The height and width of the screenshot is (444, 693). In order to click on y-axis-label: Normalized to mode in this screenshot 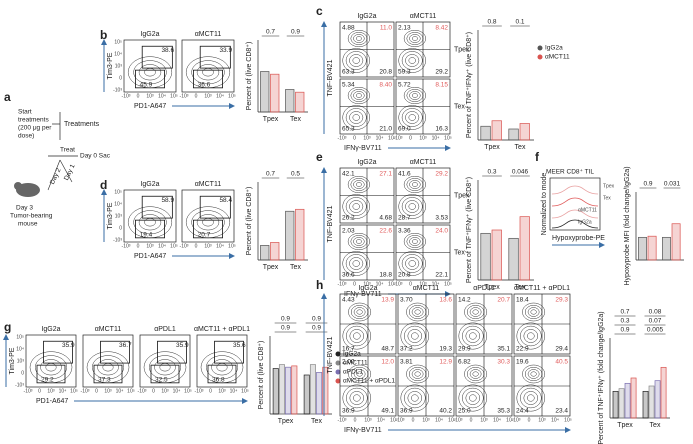, I will do `click(544, 204)`.